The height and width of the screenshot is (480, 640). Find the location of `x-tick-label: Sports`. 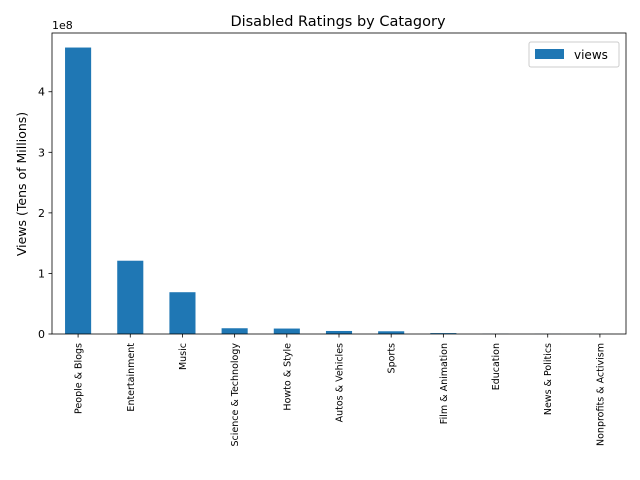

x-tick-label: Sports is located at coordinates (392, 358).